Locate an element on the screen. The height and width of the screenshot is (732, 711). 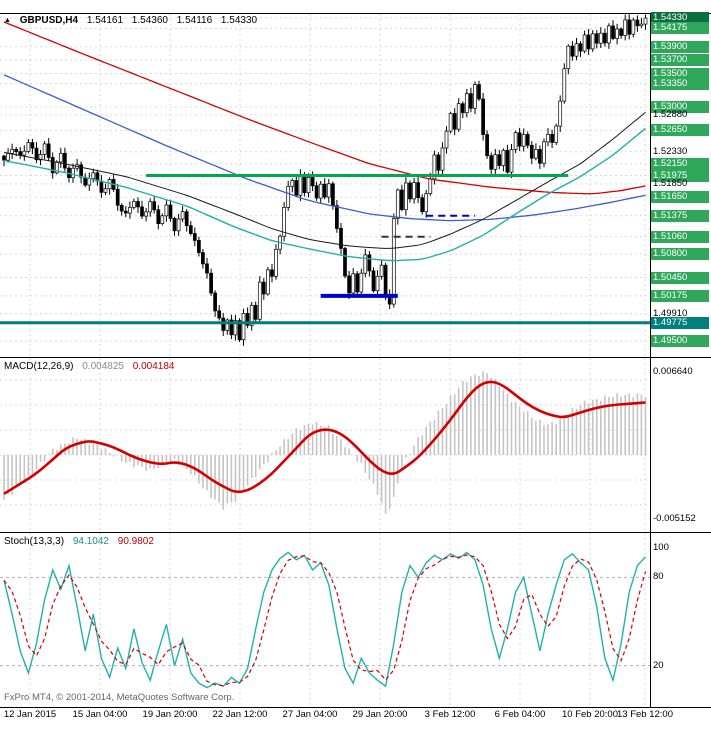
time-label-29-Jan-20-00: 29 Jan 20:00 is located at coordinates (380, 714).